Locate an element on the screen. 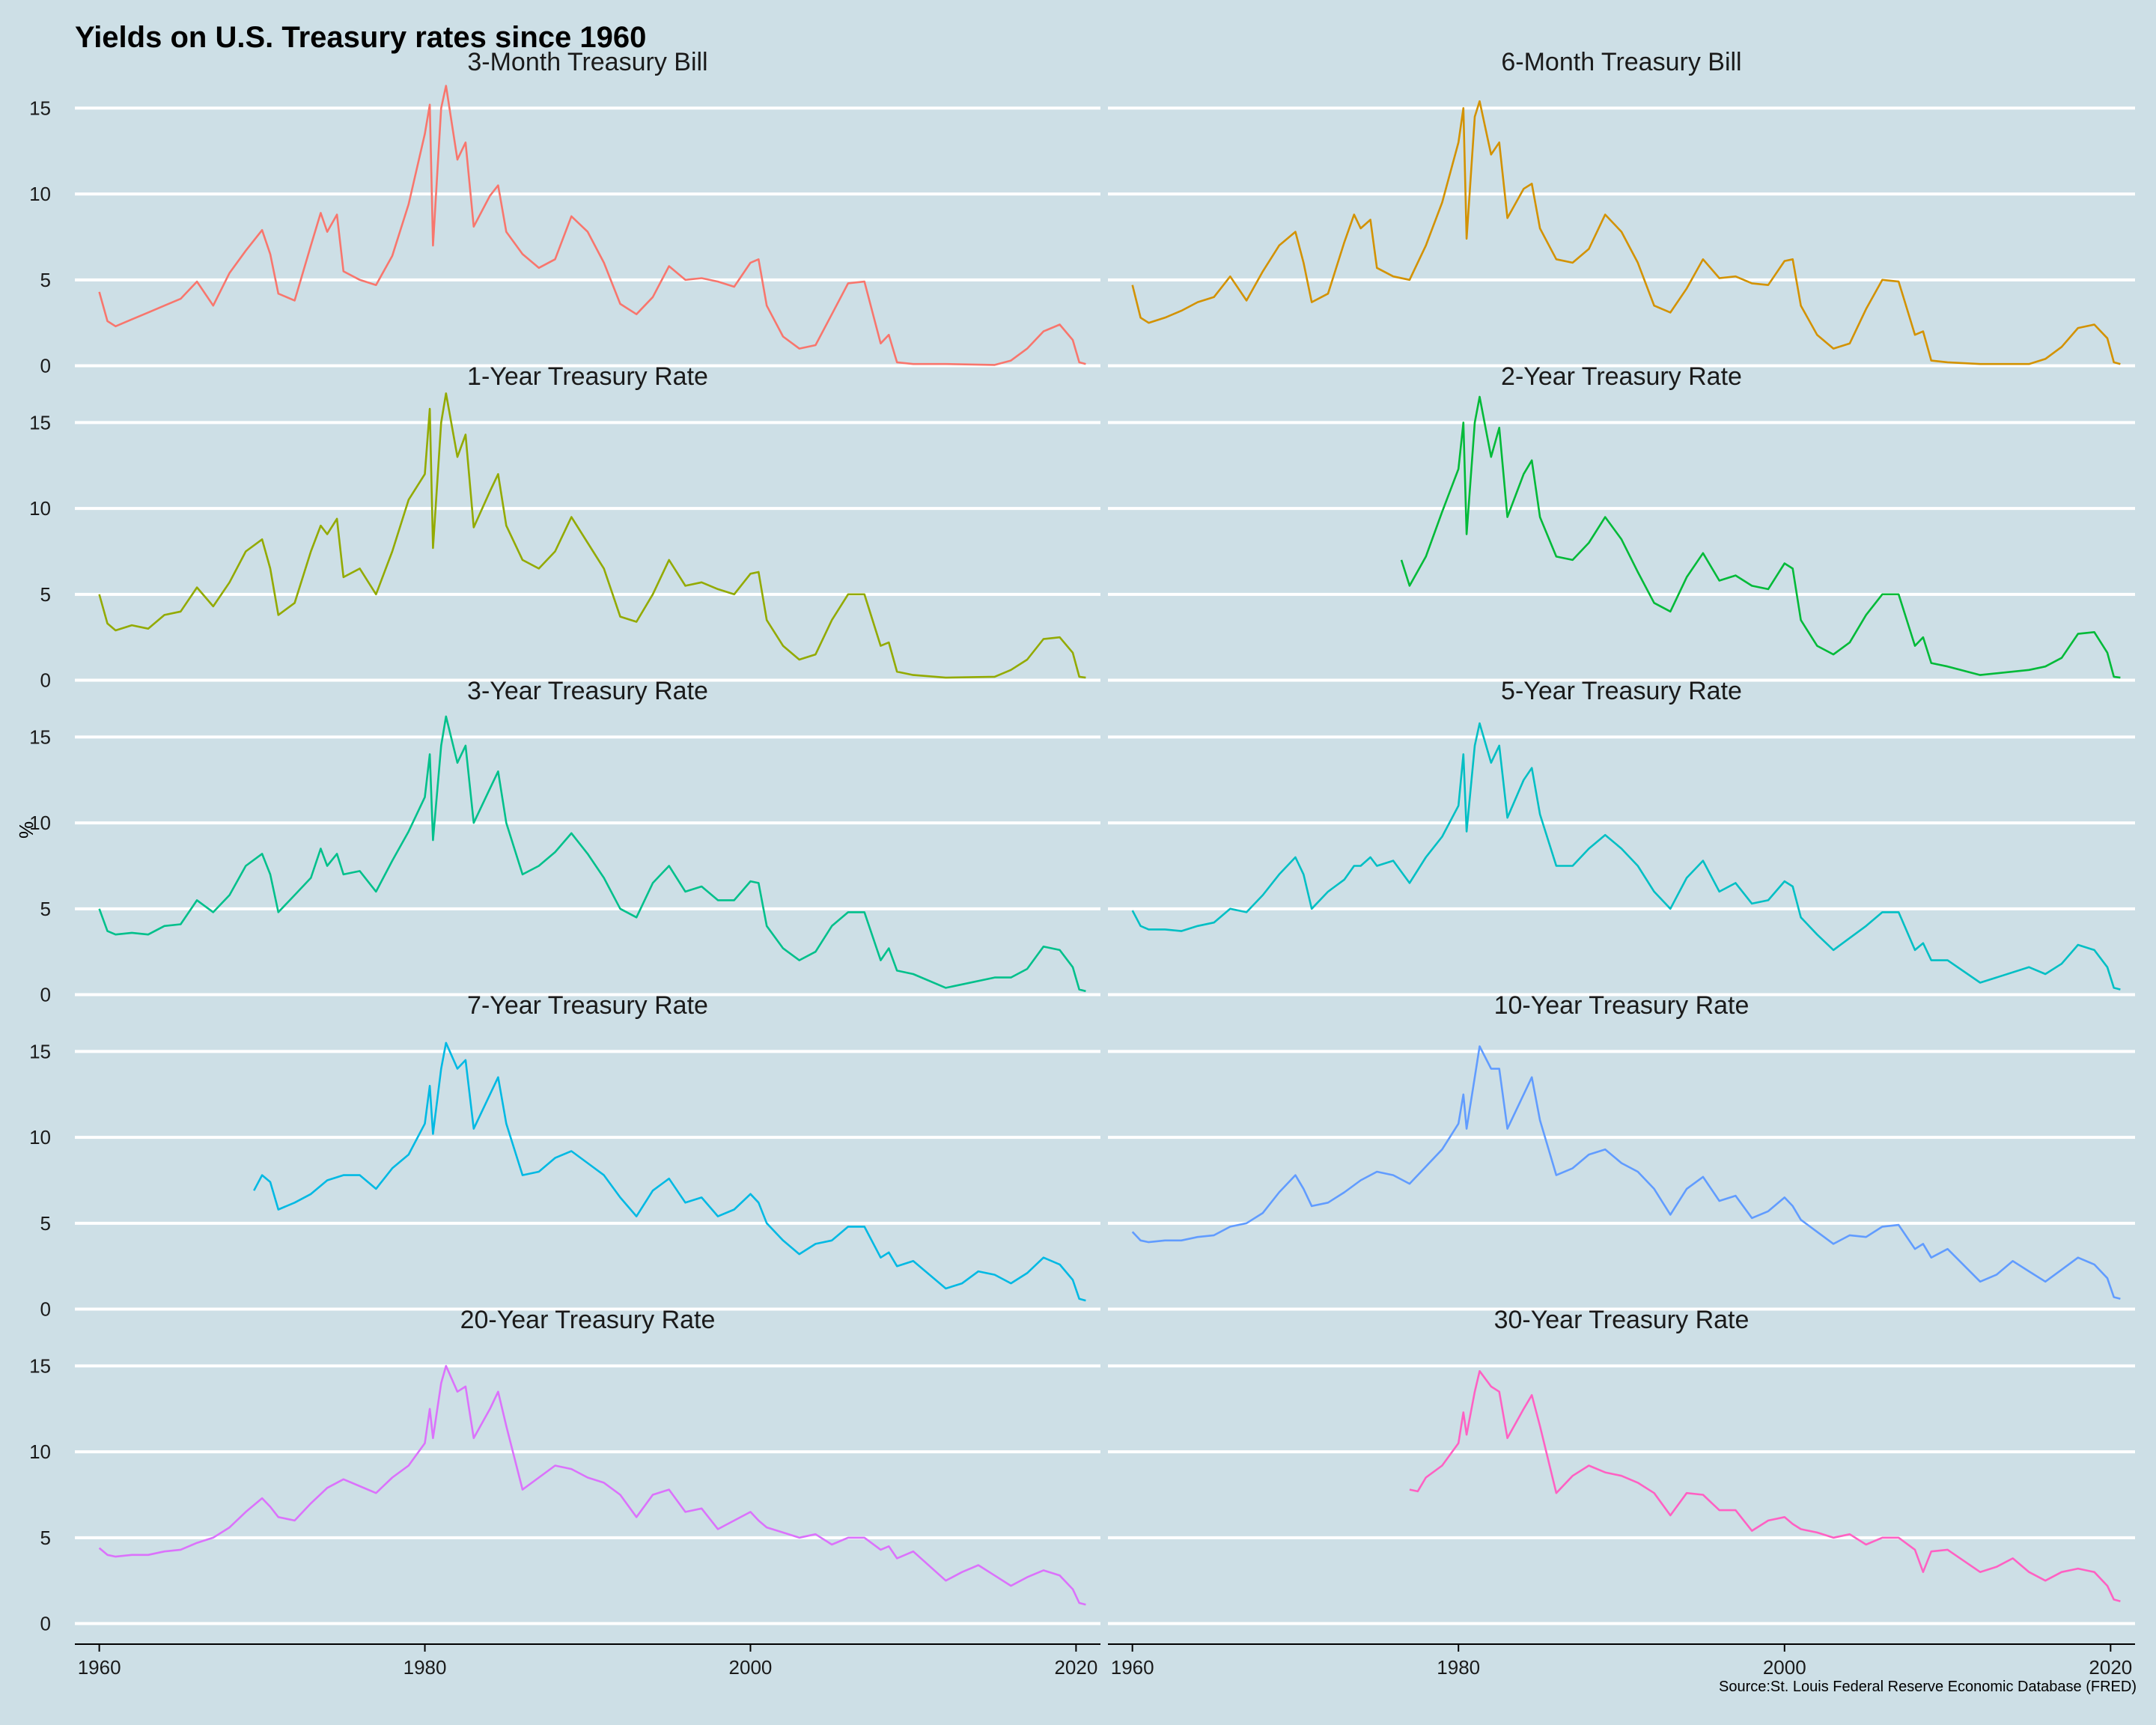 The image size is (2156, 1725). facet-title: 1-Year Treasury Rate is located at coordinates (587, 376).